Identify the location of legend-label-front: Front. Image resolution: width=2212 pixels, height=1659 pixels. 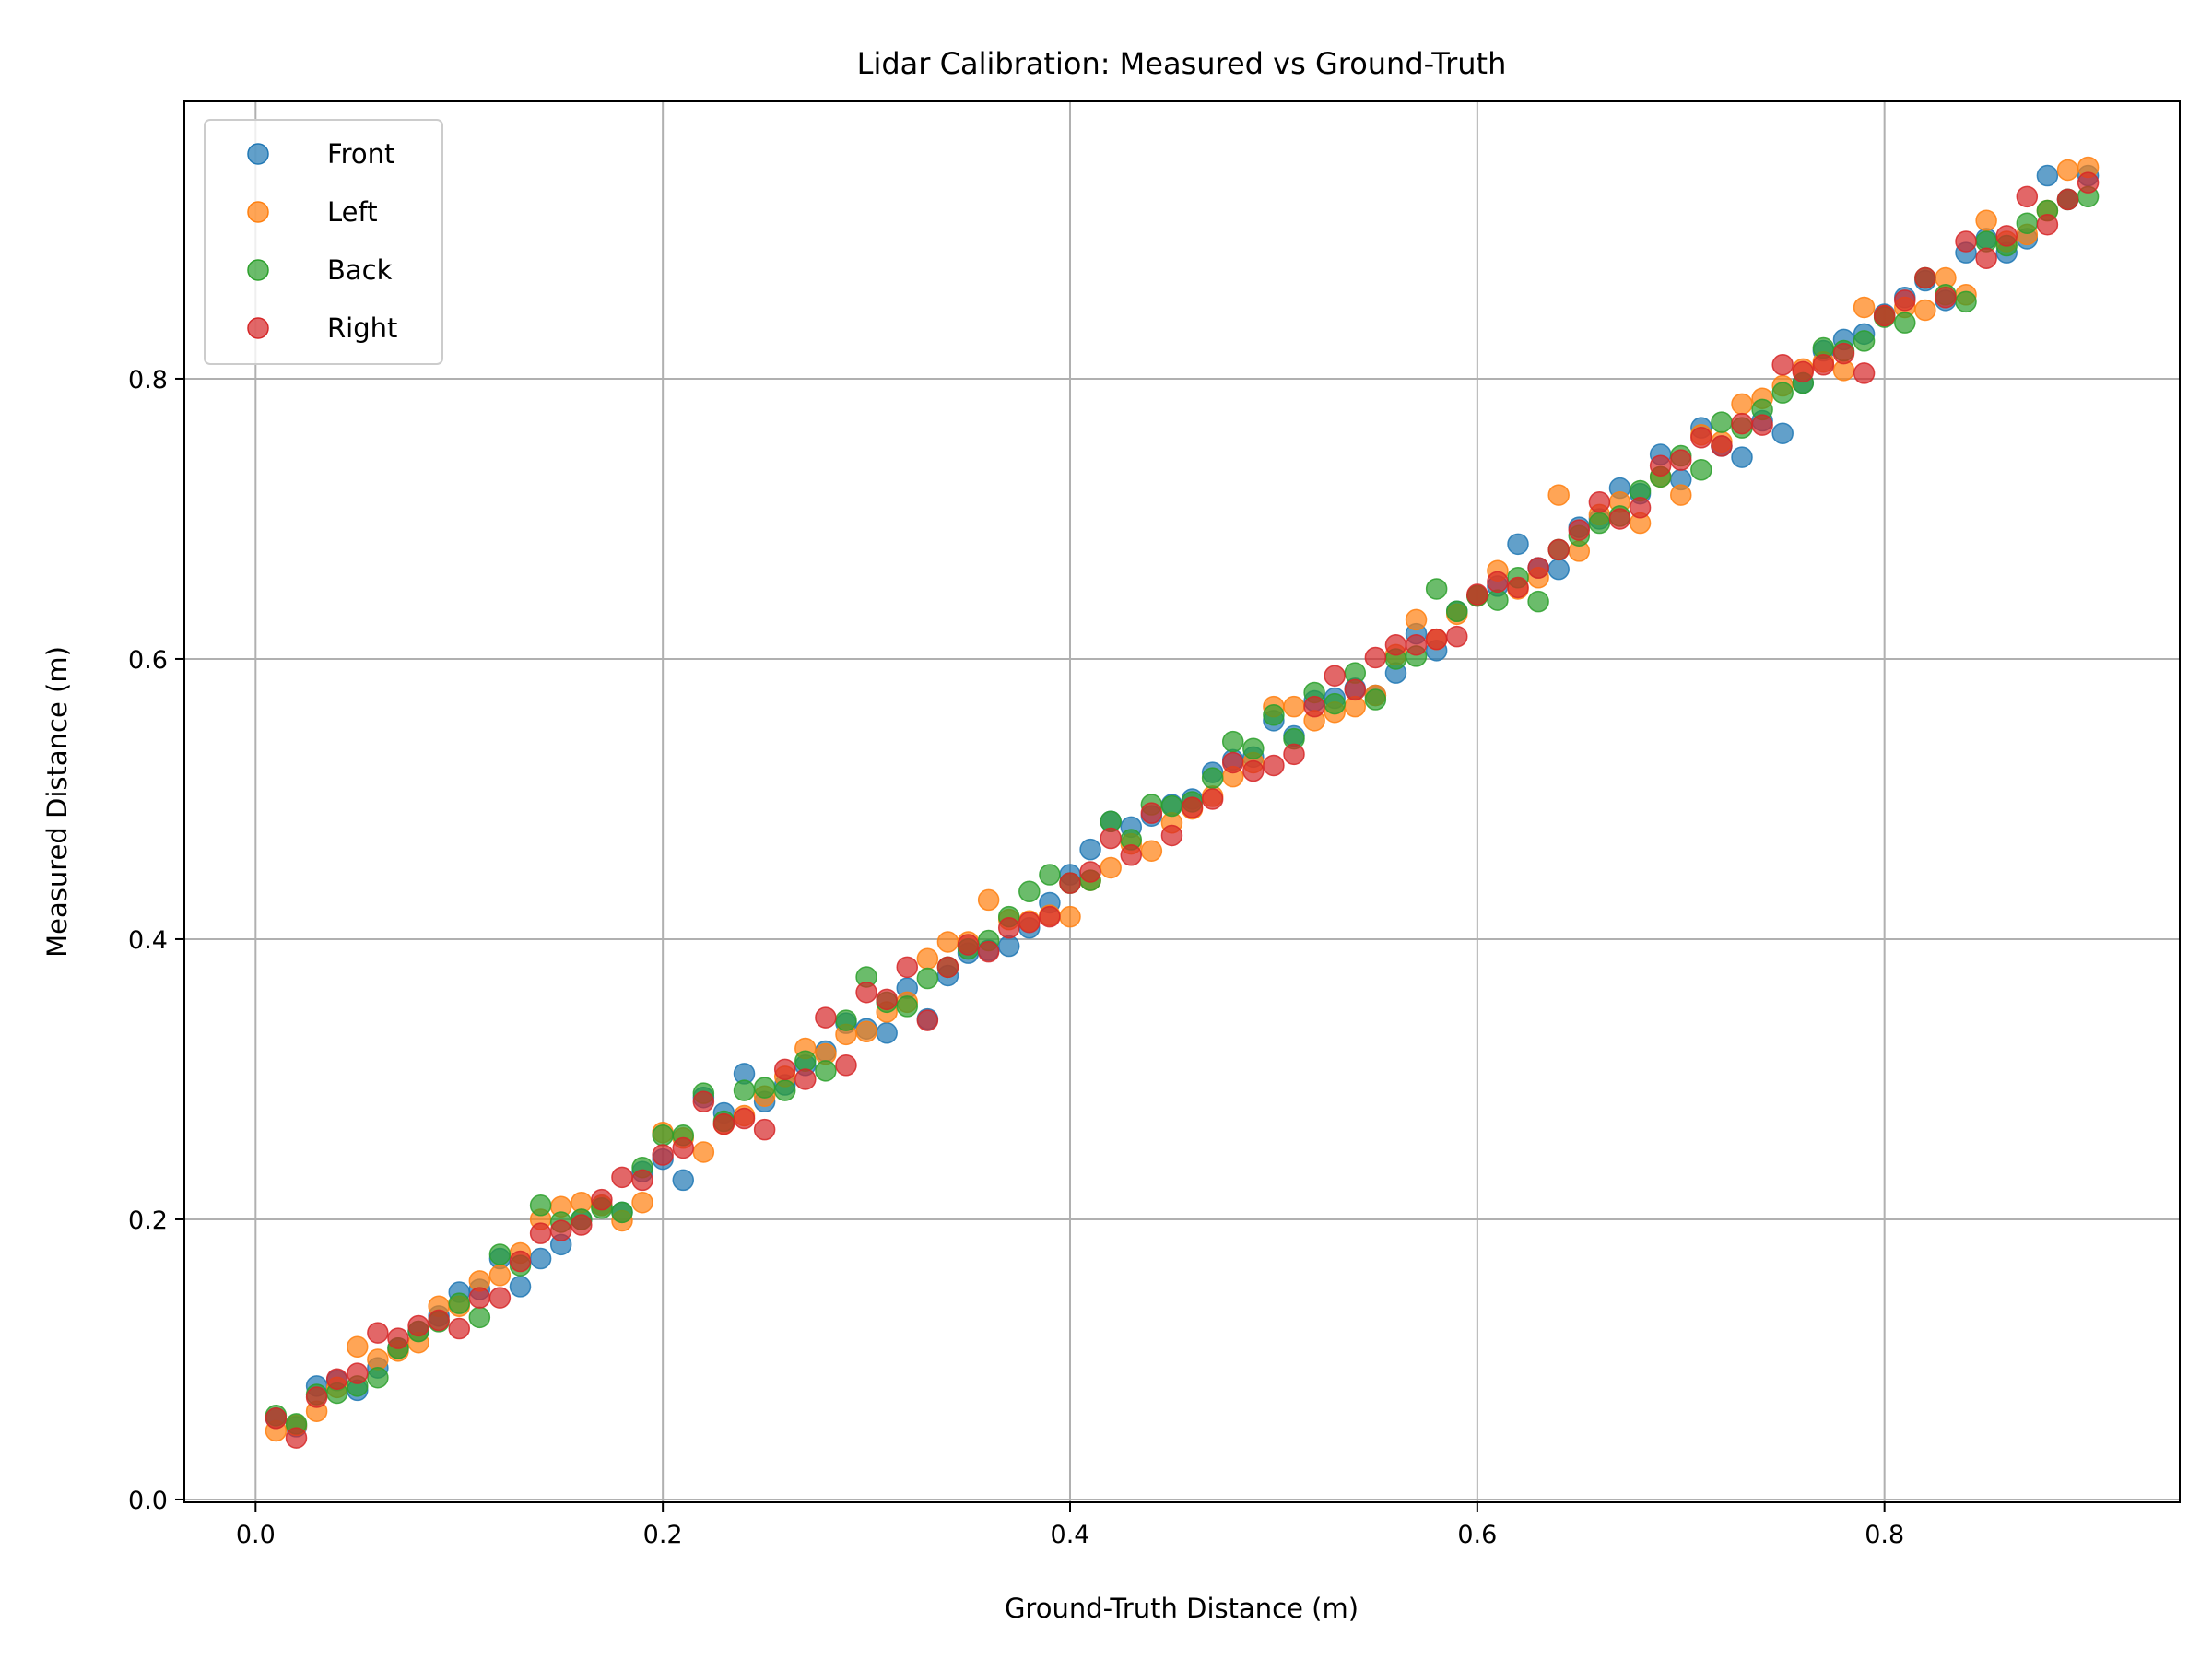
(360, 154).